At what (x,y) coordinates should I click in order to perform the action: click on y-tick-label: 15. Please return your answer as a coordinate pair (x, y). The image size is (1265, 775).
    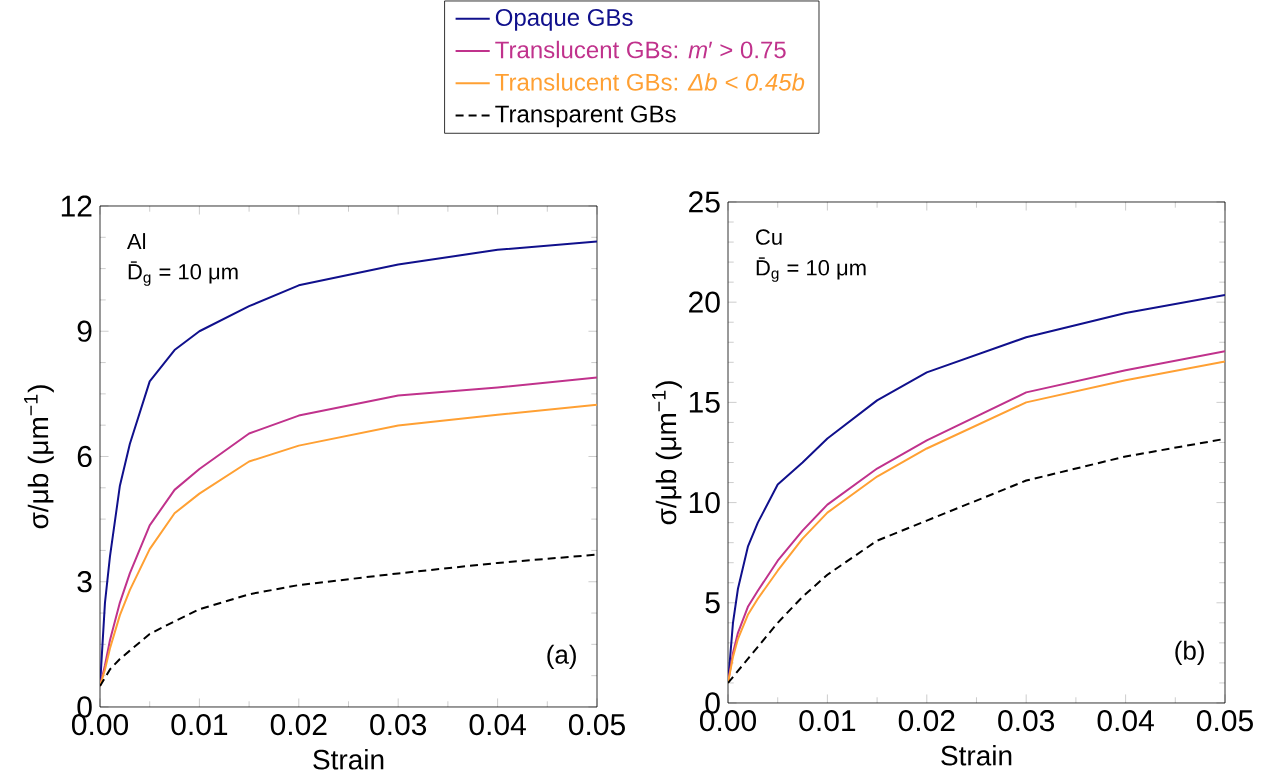
    Looking at the image, I should click on (704, 402).